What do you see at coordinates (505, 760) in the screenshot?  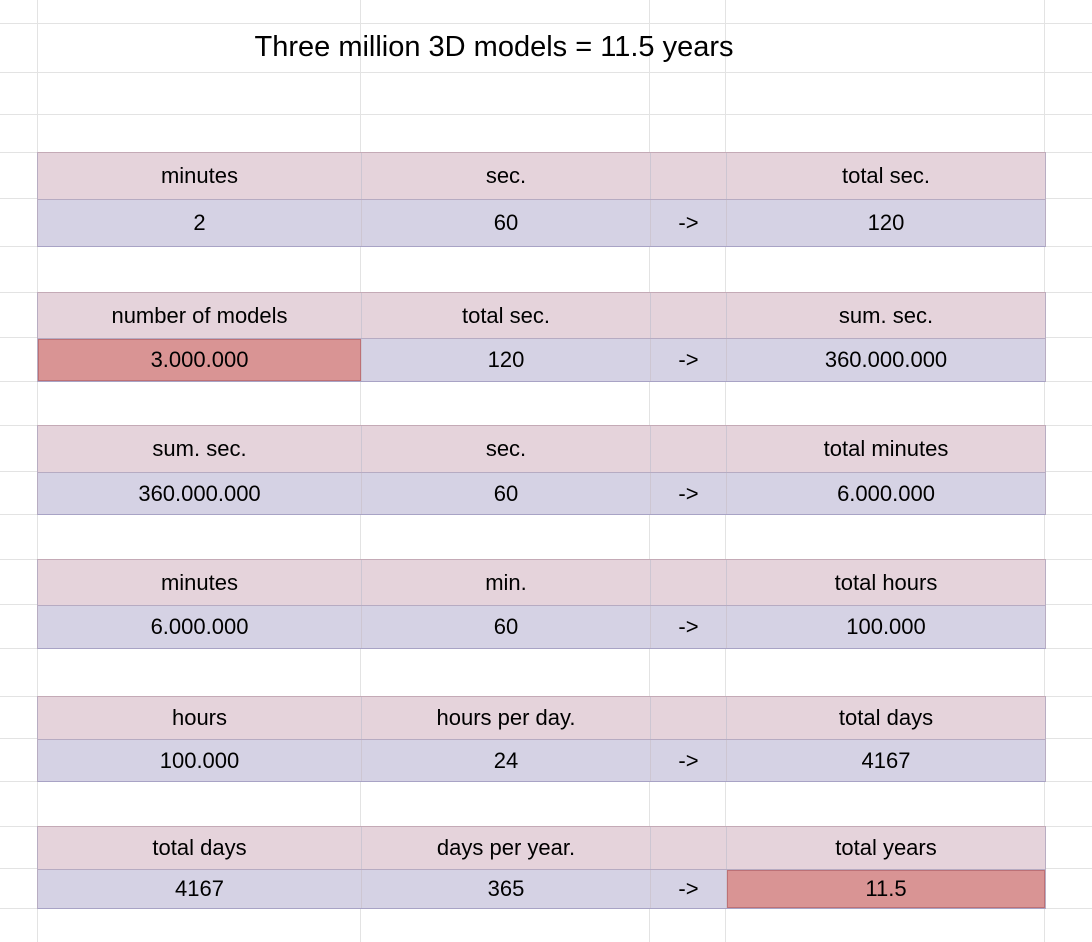 I see `value-cell: 24` at bounding box center [505, 760].